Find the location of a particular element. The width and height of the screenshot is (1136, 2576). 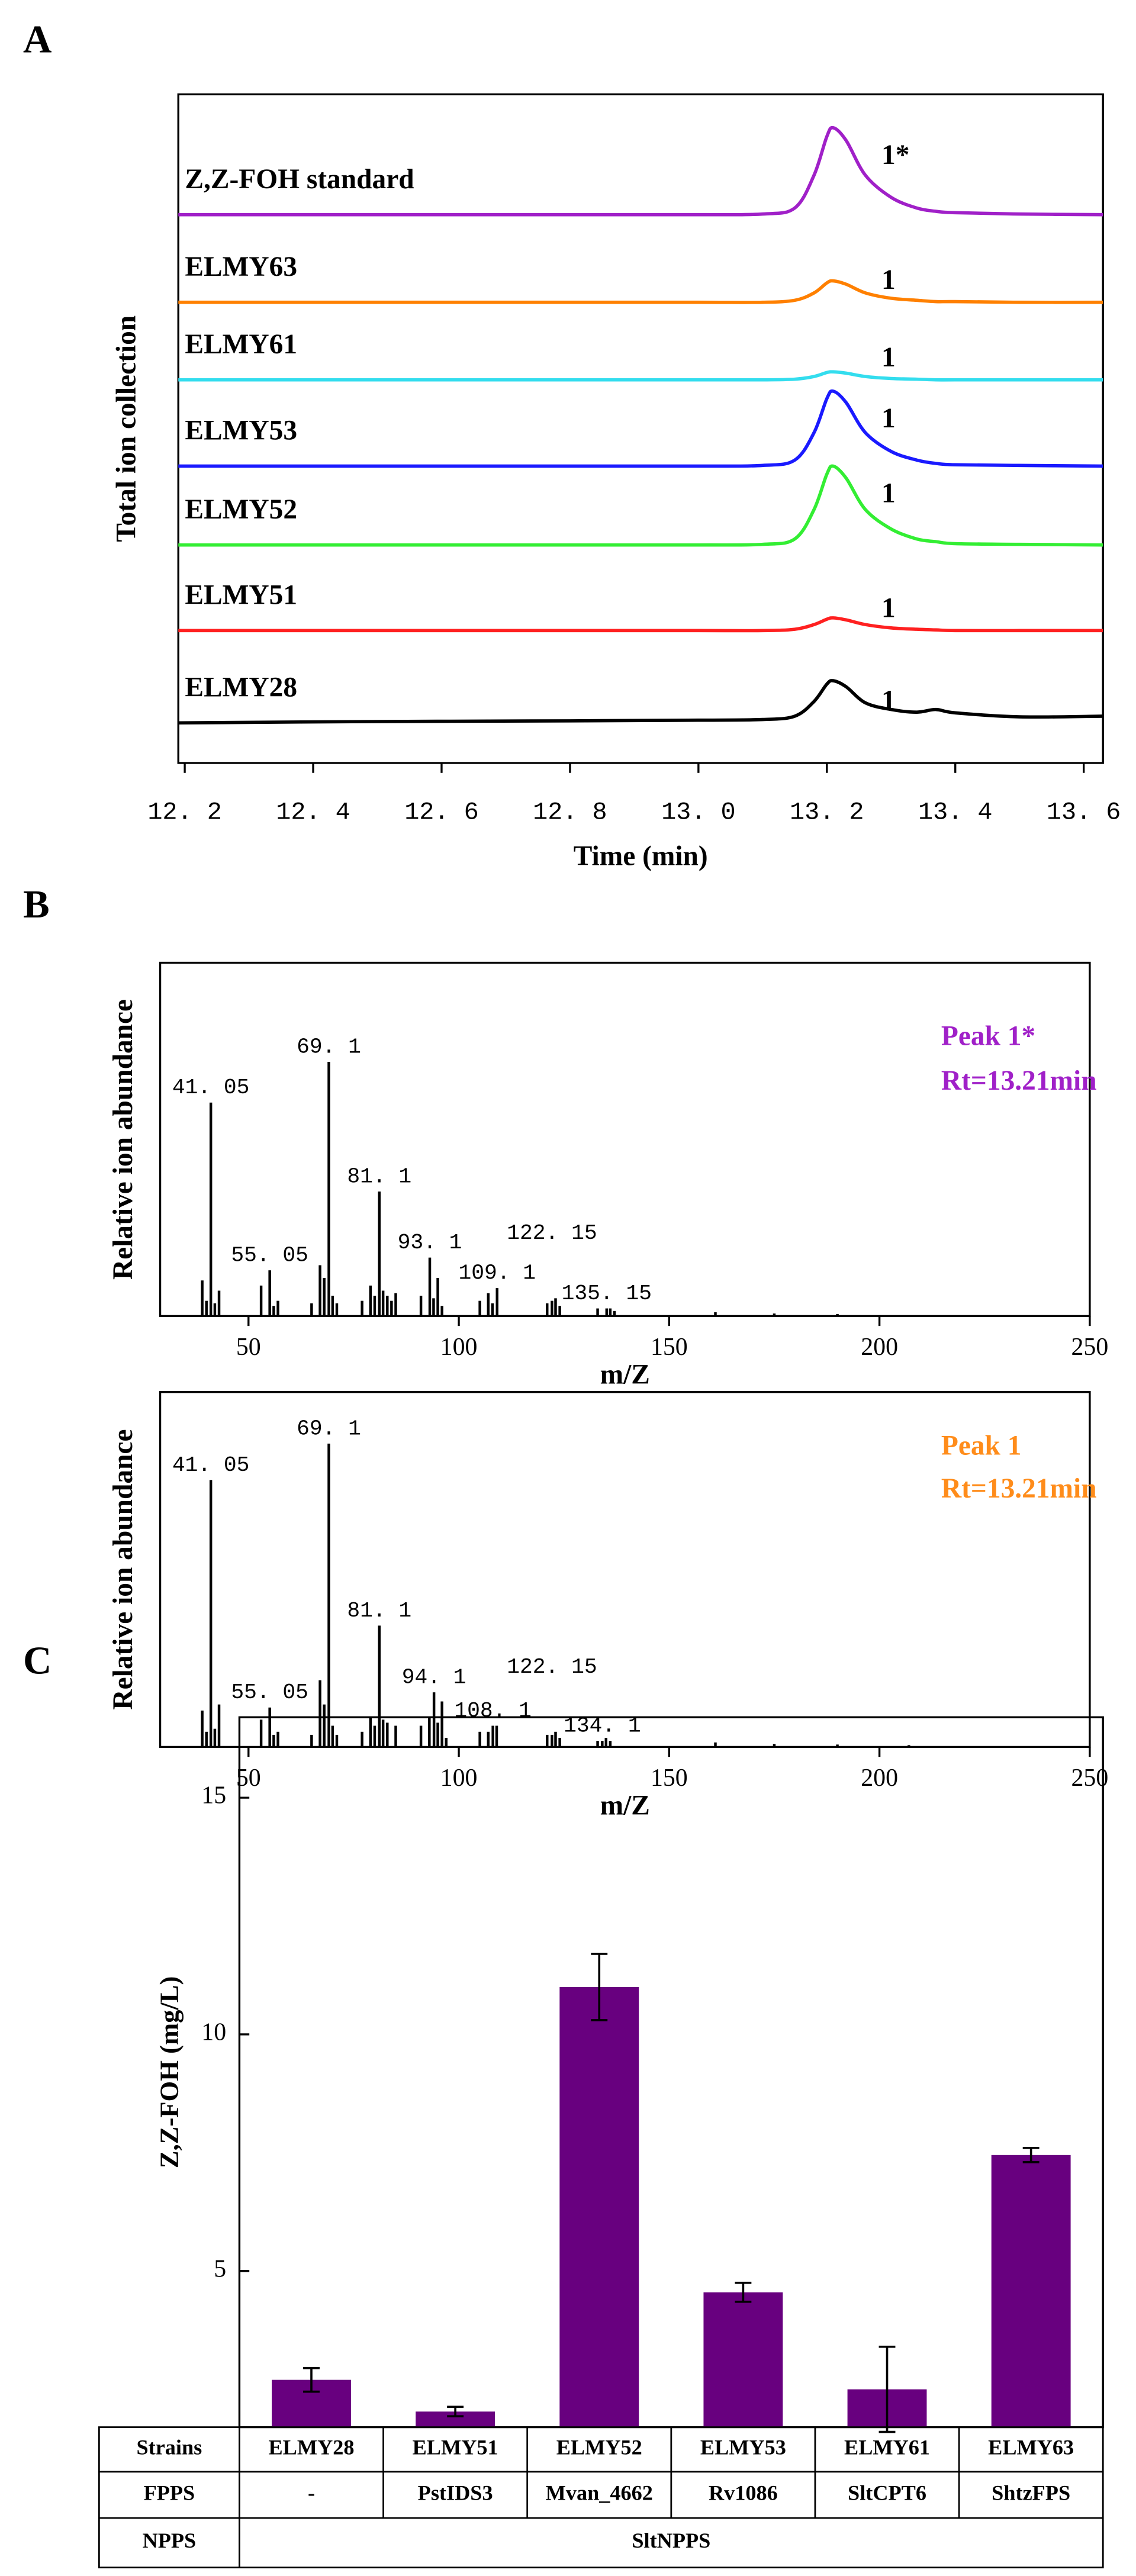

x-tick-label: ELMY63 is located at coordinates (1031, 2447).